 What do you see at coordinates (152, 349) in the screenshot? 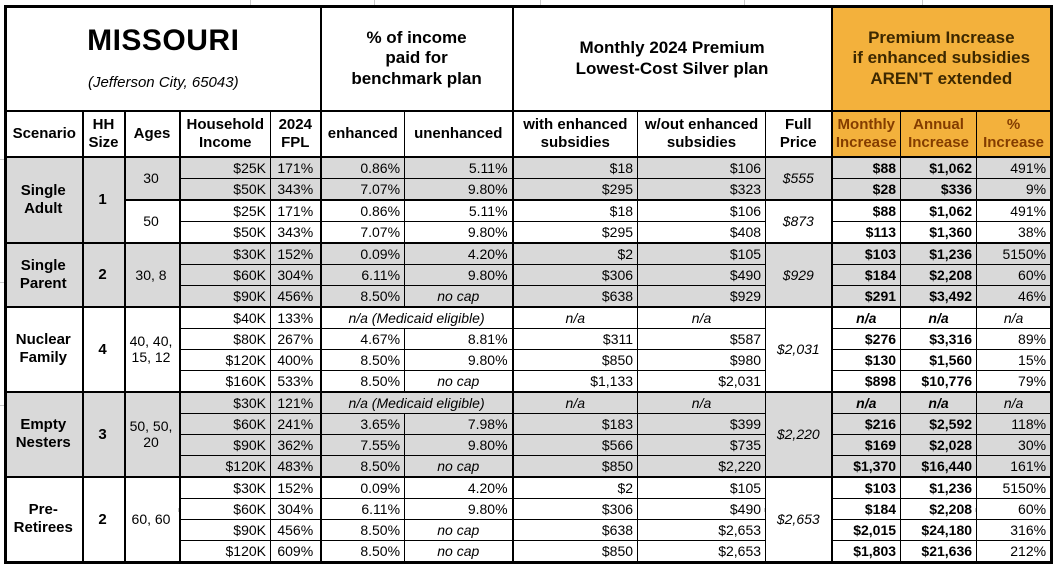
I see `ages-cell: 40, 40, 15, 12` at bounding box center [152, 349].